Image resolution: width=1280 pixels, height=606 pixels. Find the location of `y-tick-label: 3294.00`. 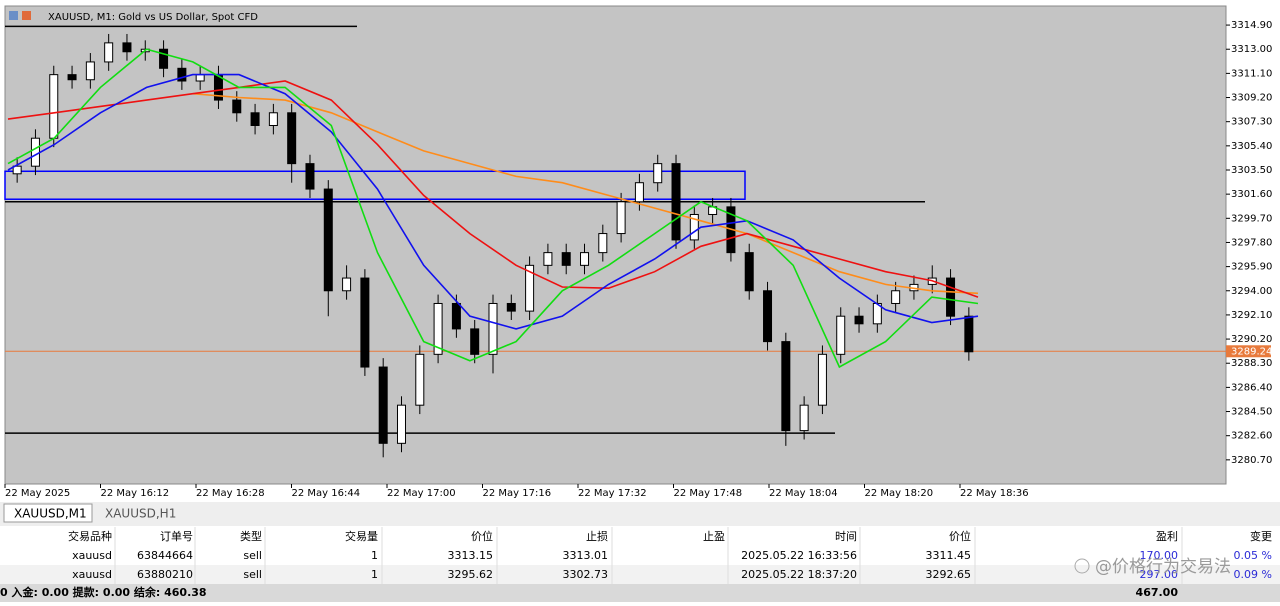

y-tick-label: 3294.00 is located at coordinates (1251, 291).